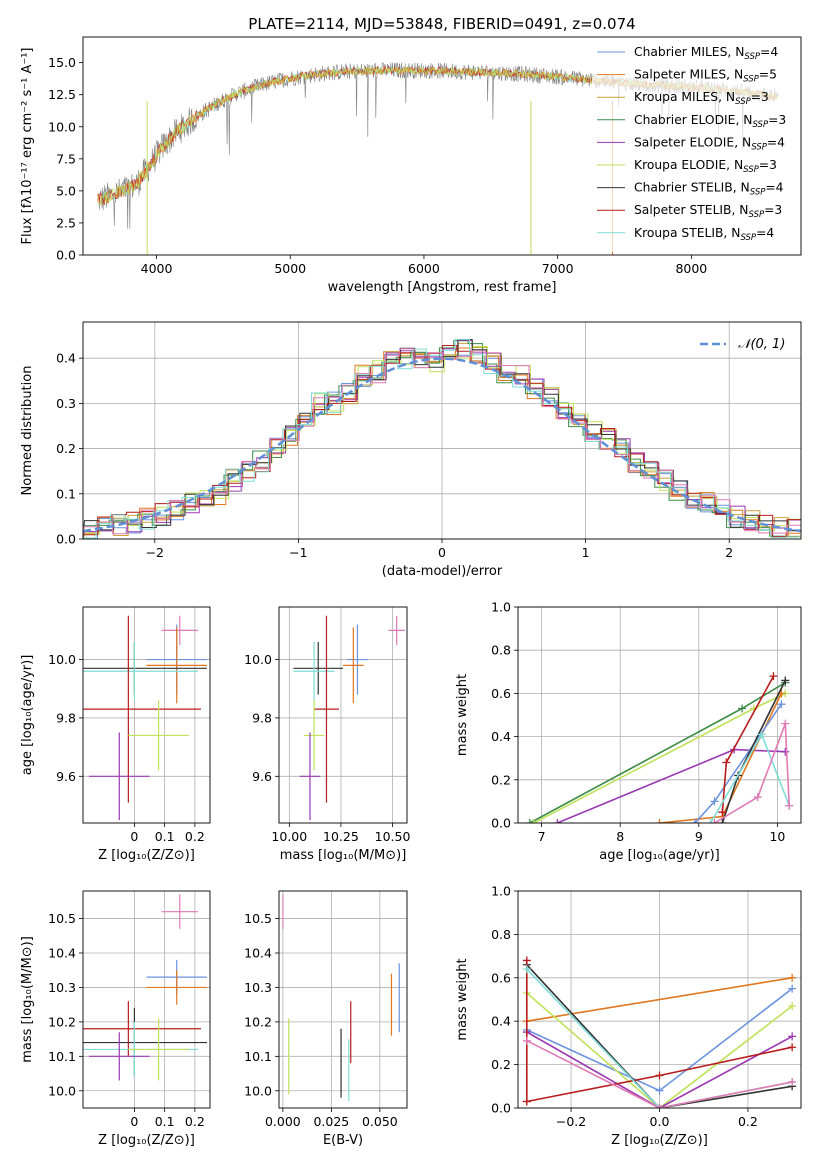 Image resolution: width=819 pixels, height=1170 pixels. What do you see at coordinates (442, 445) in the screenshot?
I see `normal-curve` at bounding box center [442, 445].